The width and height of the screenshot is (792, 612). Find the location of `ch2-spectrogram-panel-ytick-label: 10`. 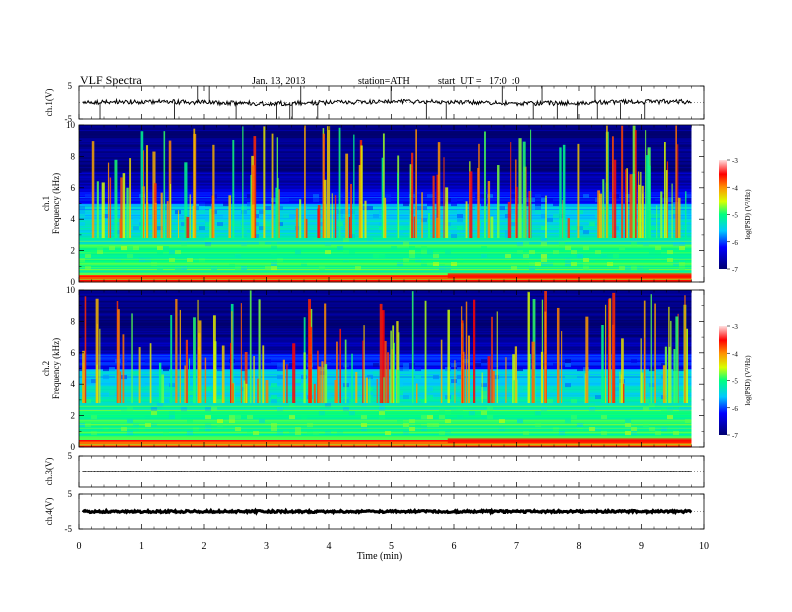

ch2-spectrogram-panel-ytick-label: 10 is located at coordinates (71, 290).